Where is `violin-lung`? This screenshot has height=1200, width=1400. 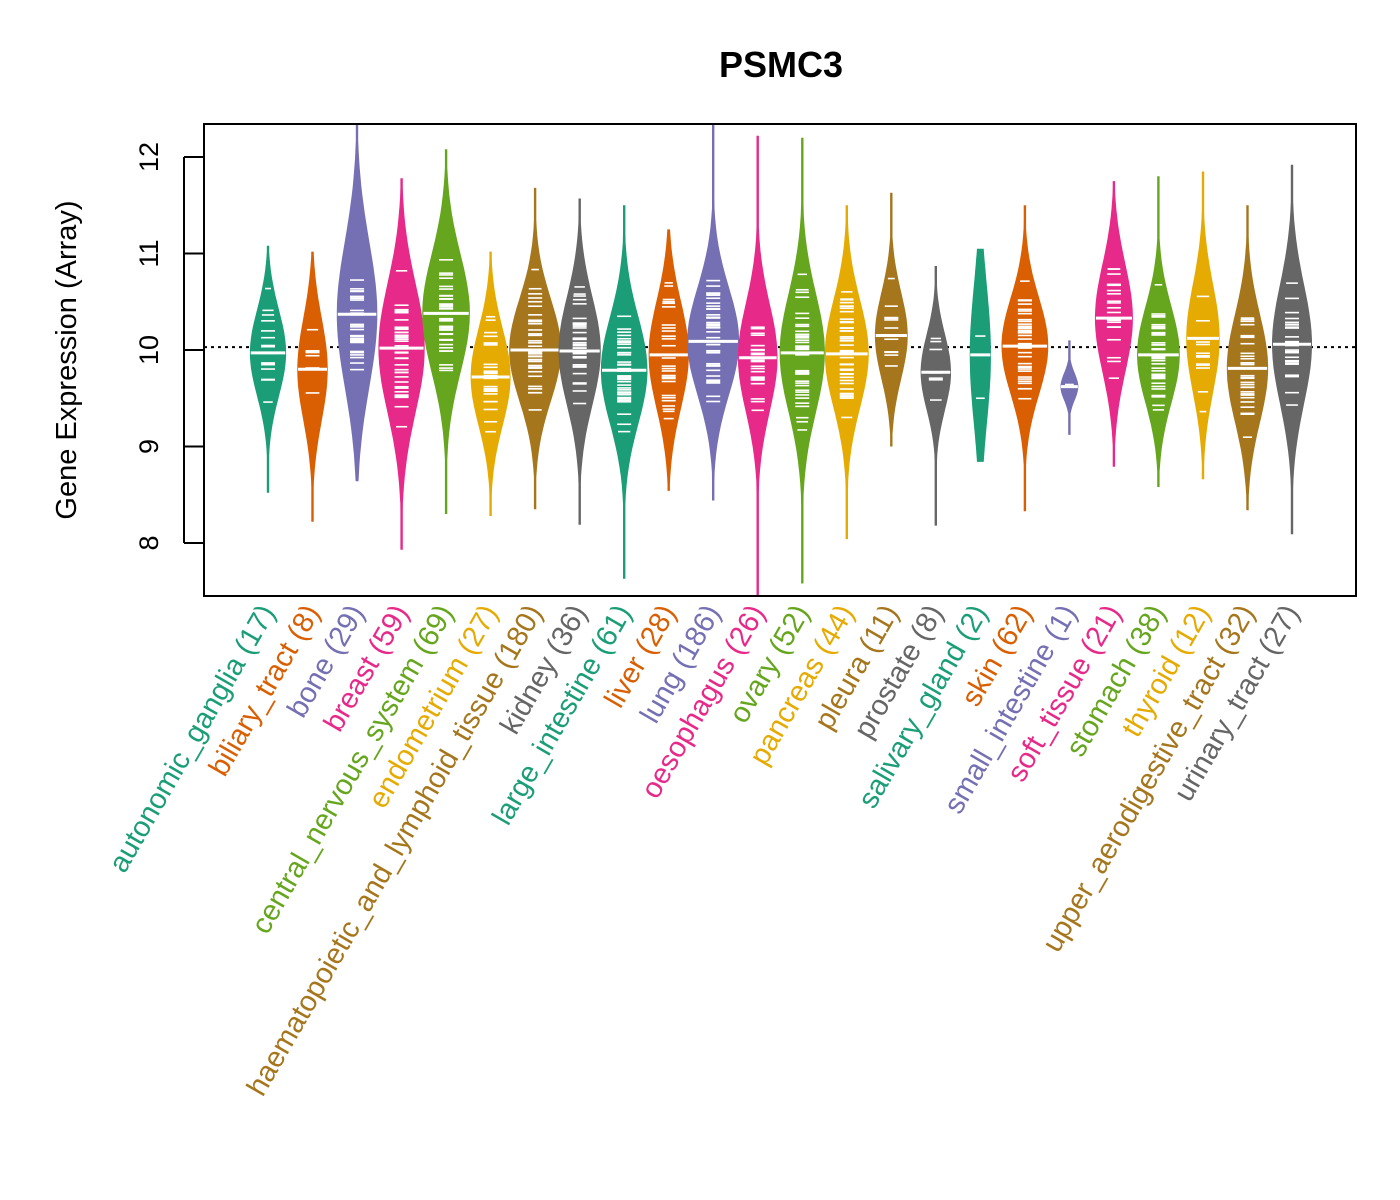
violin-lung is located at coordinates (713, 312).